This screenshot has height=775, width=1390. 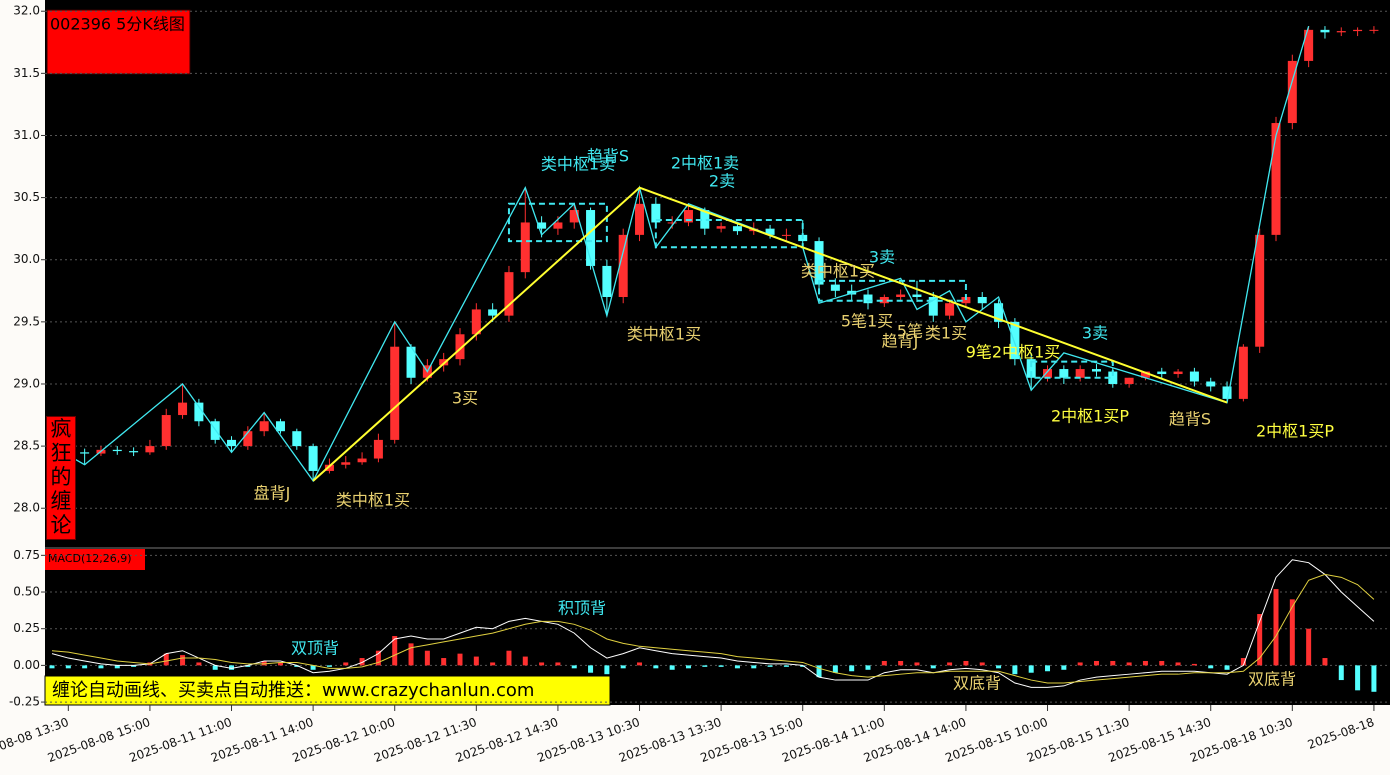 I want to click on zhongshu-box, so click(x=1072, y=369).